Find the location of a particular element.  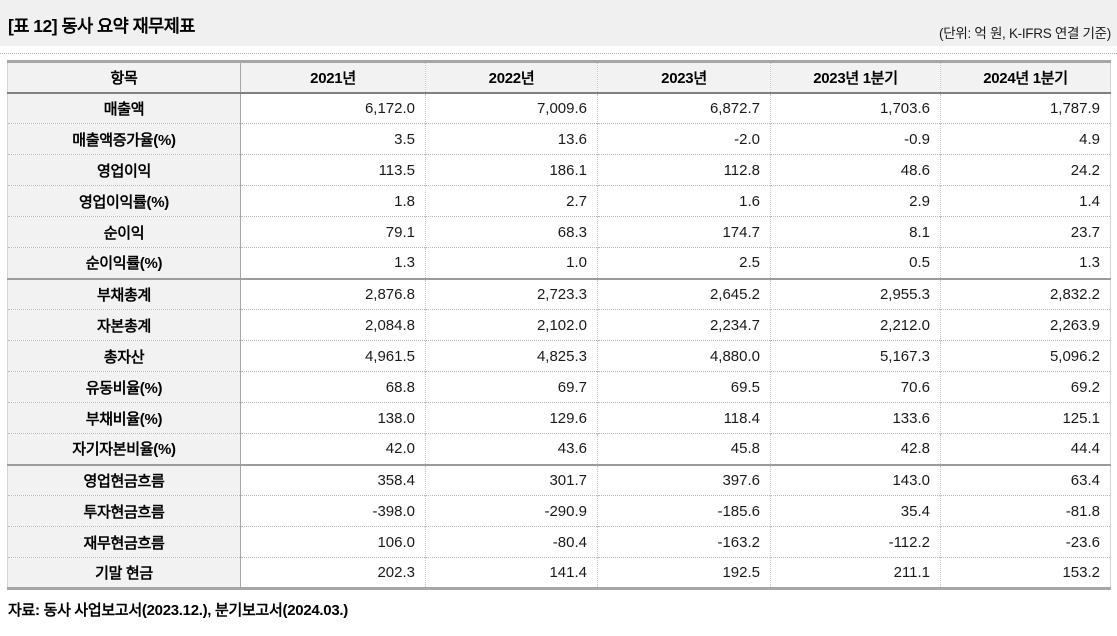

table-row: 순이익률(%) 1.3 1.0 2.5 0.5 1.3 is located at coordinates (559, 263).